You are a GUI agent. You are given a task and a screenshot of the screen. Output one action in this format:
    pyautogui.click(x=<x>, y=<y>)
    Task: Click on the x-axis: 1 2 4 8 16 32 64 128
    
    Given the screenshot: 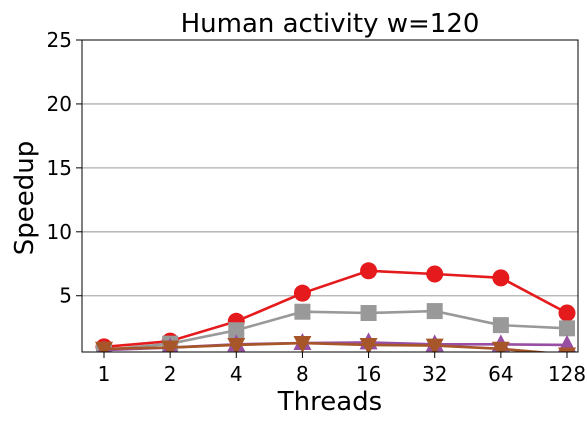 What is the action you would take?
    pyautogui.click(x=342, y=369)
    